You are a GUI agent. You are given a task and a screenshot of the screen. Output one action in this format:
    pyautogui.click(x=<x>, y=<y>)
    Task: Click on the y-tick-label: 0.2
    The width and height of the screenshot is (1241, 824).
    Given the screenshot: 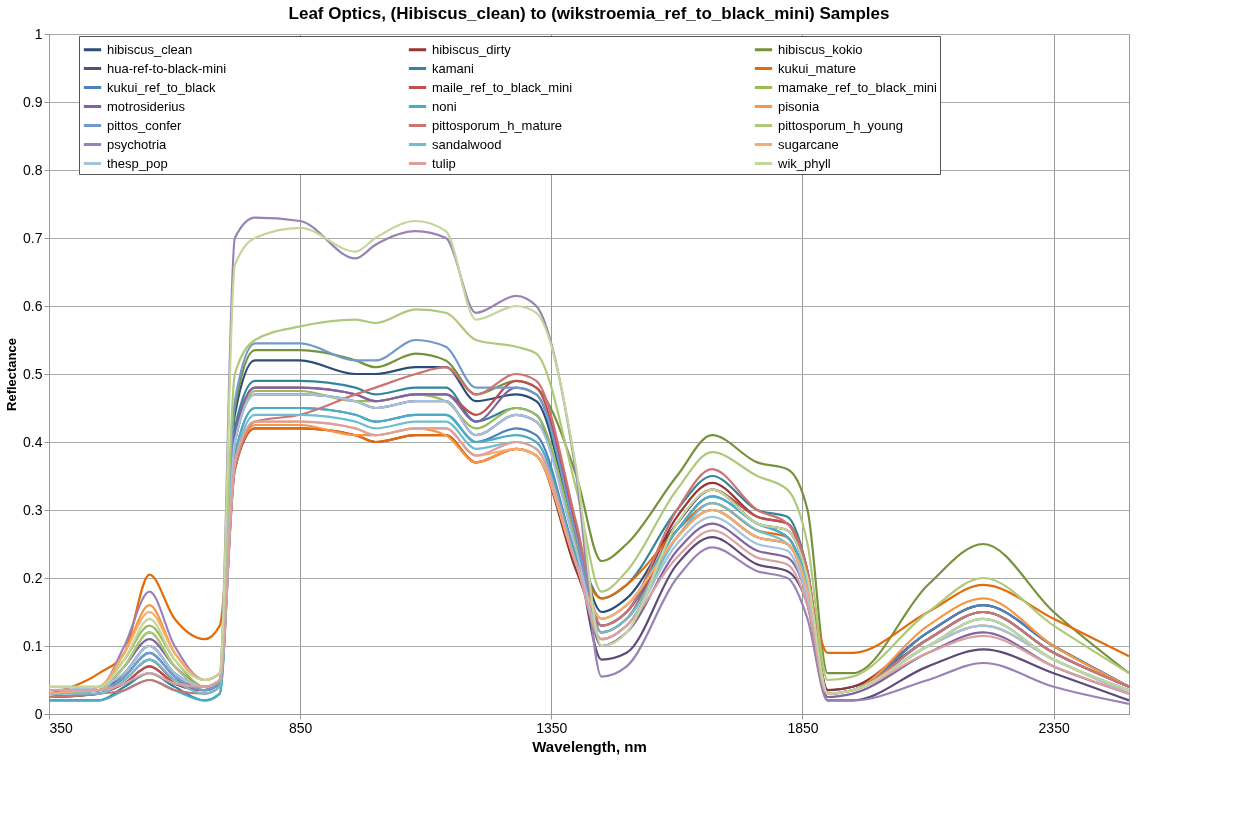 What is the action you would take?
    pyautogui.click(x=33, y=577)
    